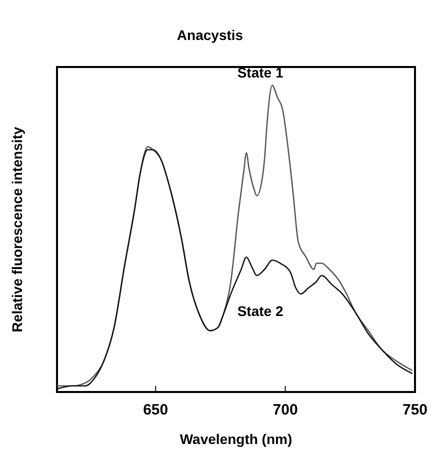  I want to click on y-axis-title: Relative fluorescence intensity, so click(17, 229).